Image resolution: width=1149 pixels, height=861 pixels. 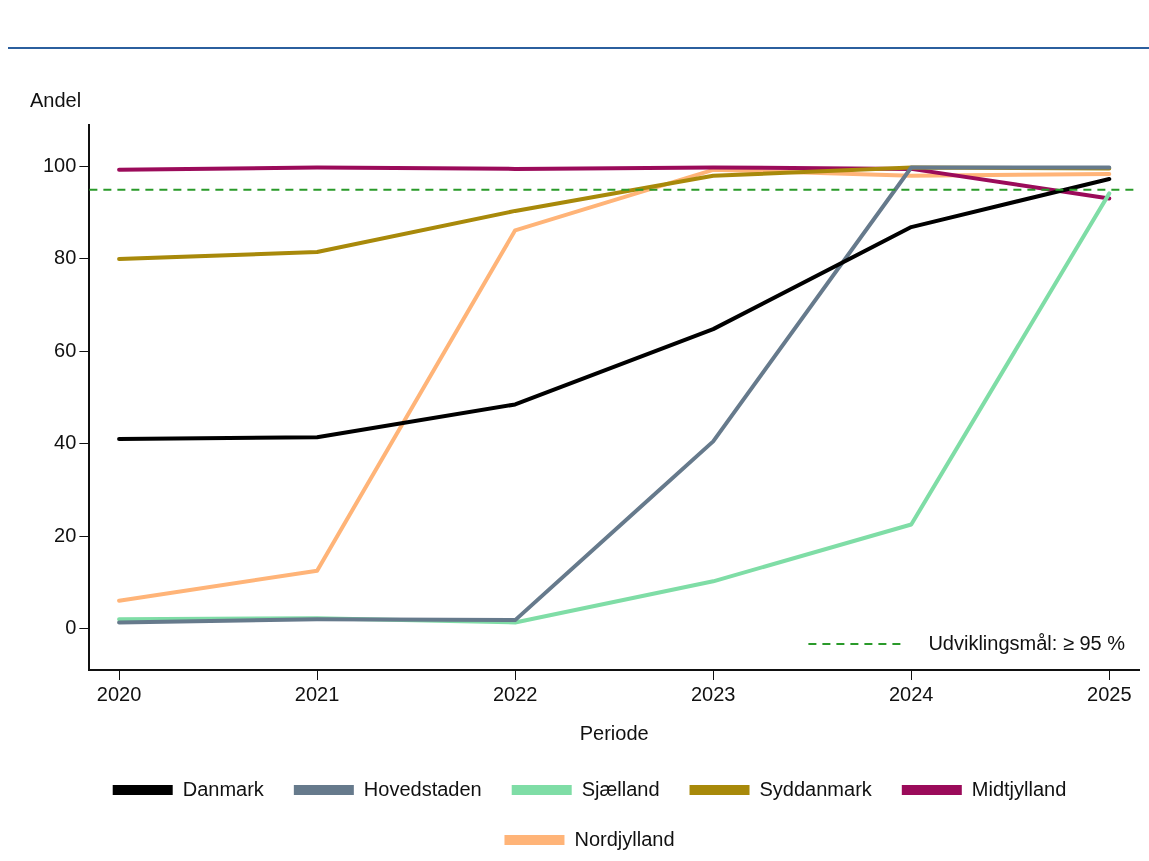 I want to click on y-tick-label: 80, so click(x=65, y=257).